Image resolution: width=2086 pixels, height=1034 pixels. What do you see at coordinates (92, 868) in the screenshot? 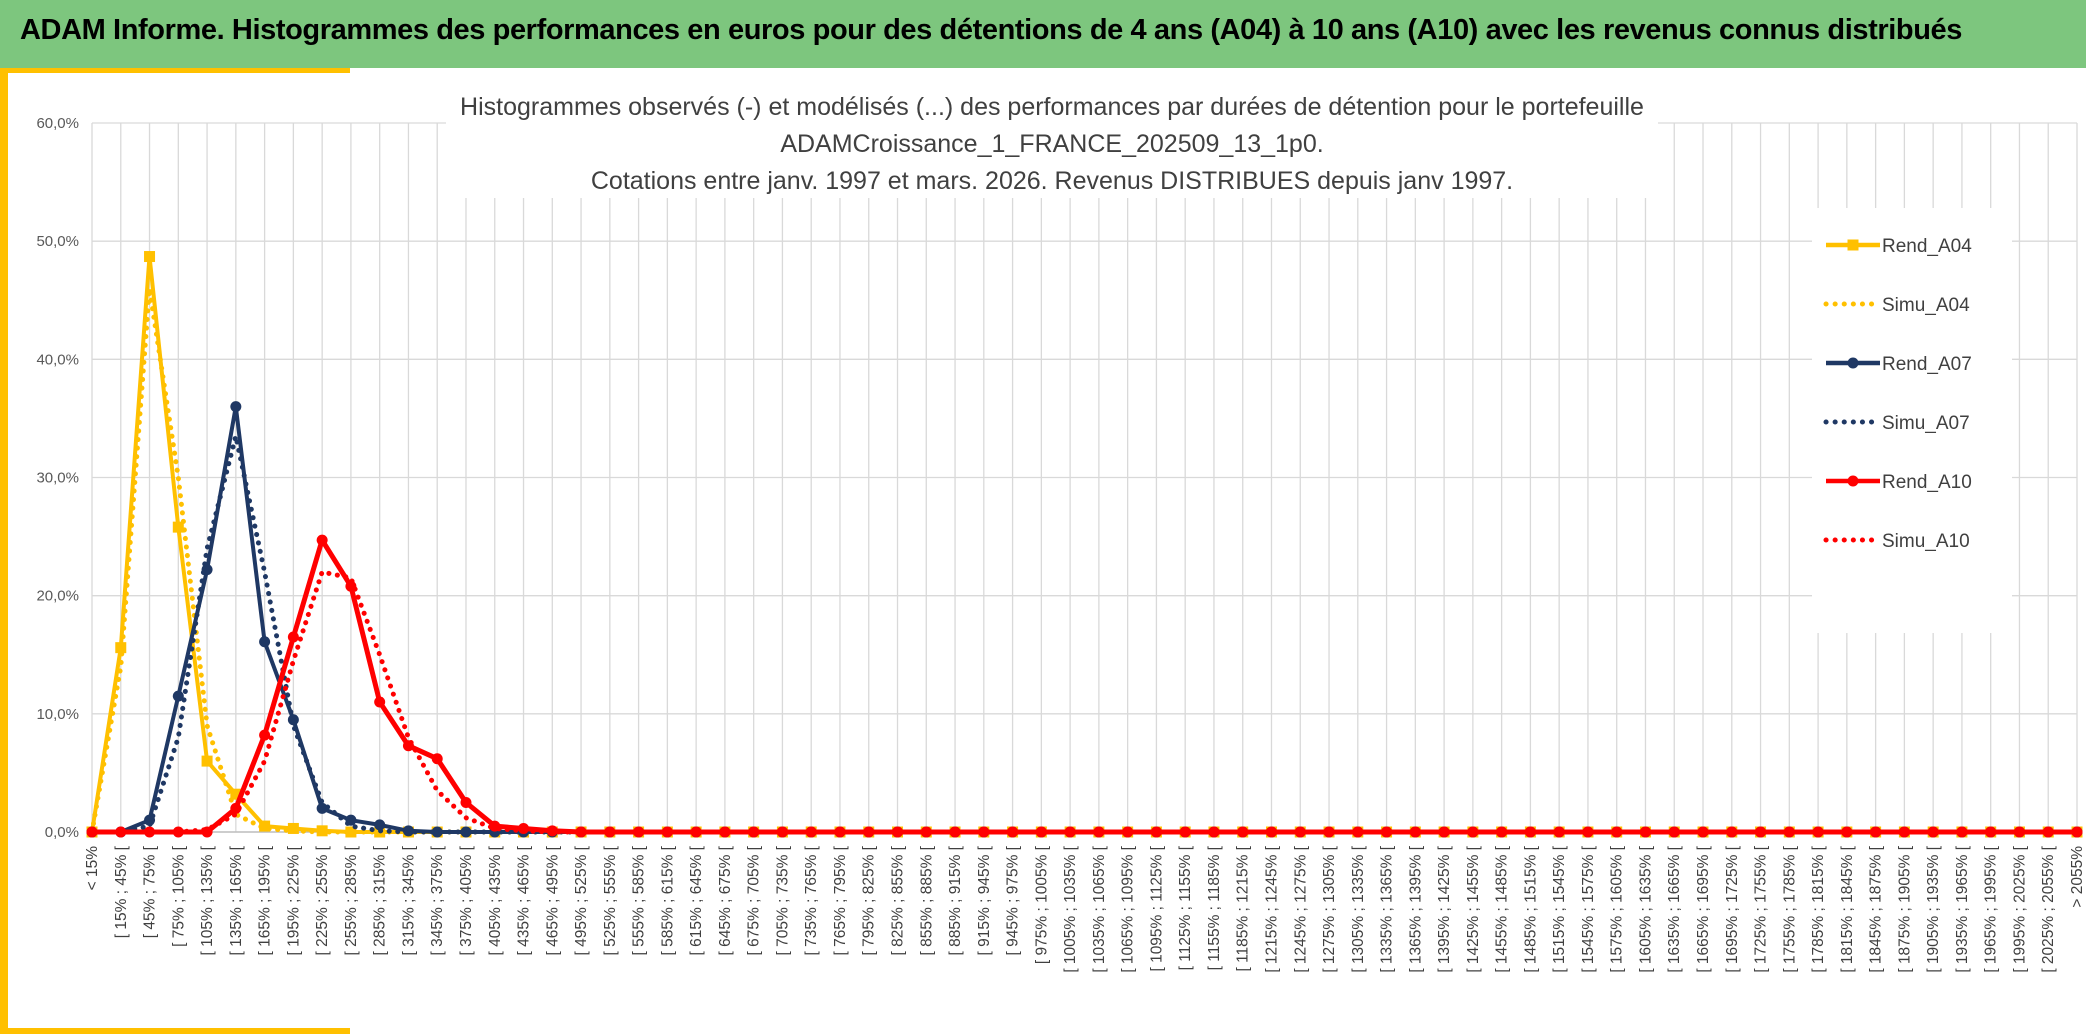
I see `x-tick-label: < 15%` at bounding box center [92, 868].